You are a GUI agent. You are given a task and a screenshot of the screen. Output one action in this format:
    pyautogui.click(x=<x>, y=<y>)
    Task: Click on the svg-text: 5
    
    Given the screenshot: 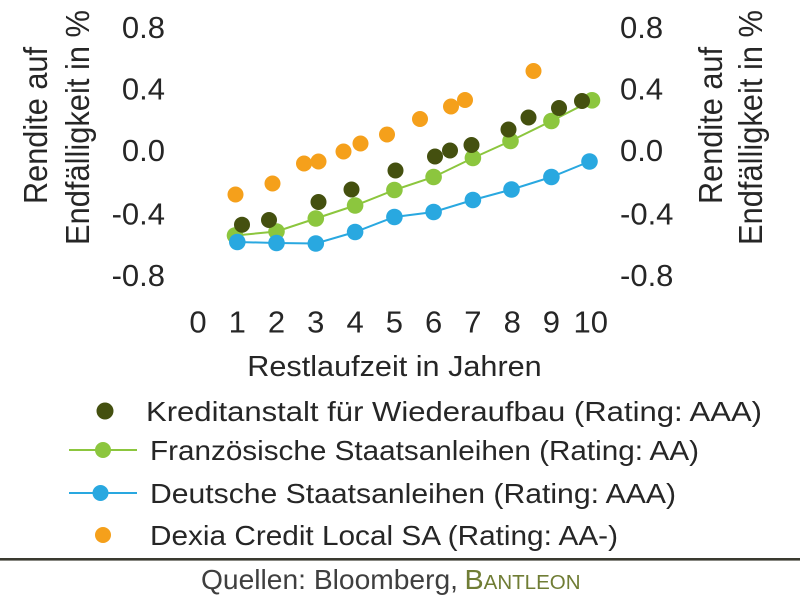 What is the action you would take?
    pyautogui.click(x=394, y=321)
    